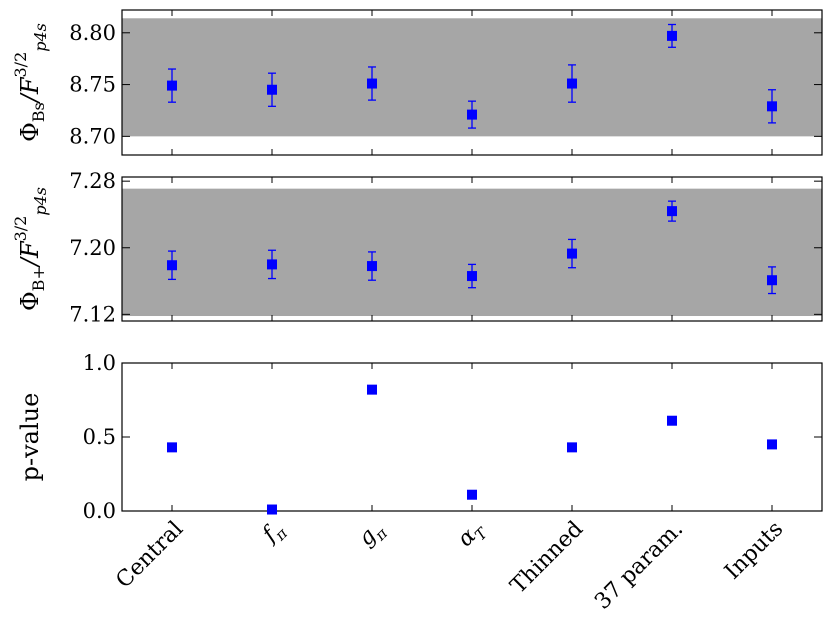  What do you see at coordinates (99, 437) in the screenshot?
I see `y-tick-label: 0.5` at bounding box center [99, 437].